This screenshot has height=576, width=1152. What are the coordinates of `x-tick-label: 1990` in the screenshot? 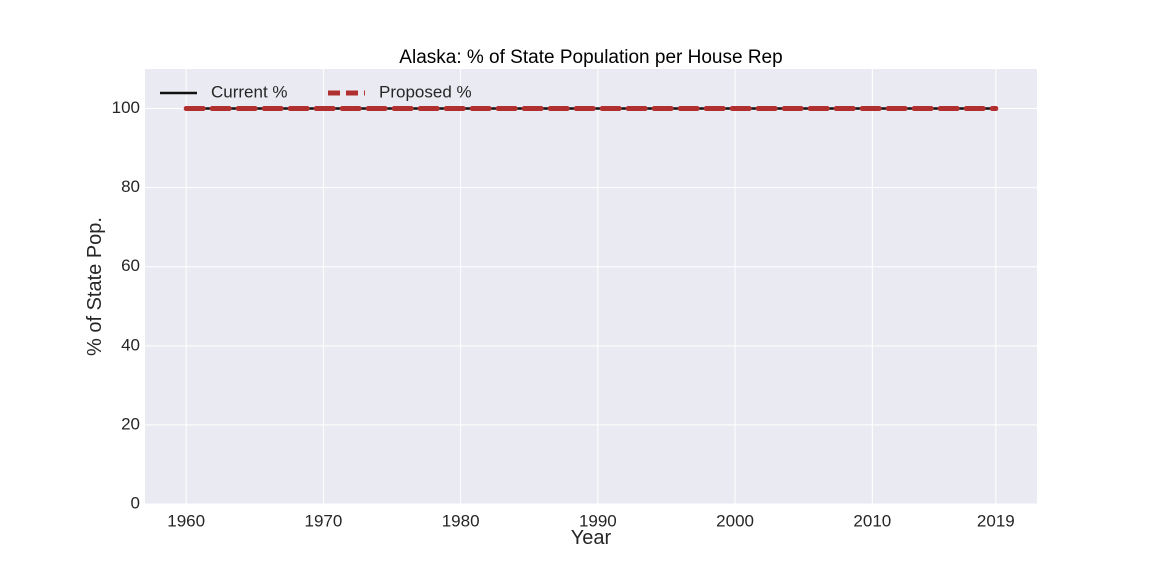 It's located at (598, 520).